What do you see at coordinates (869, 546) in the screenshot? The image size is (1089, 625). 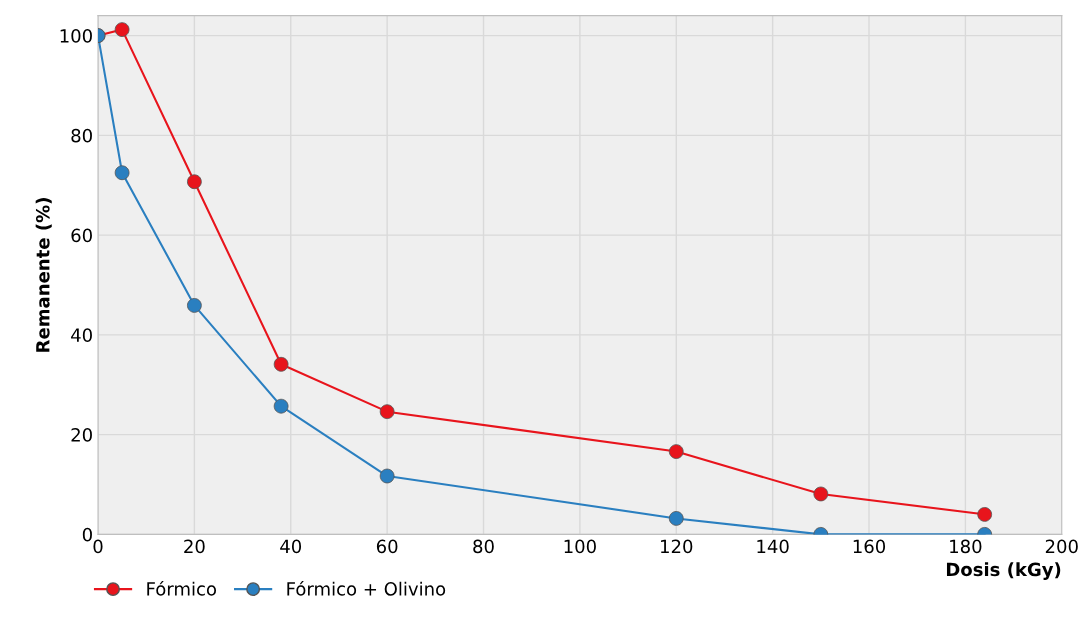 I see `x-tick-label: 160` at bounding box center [869, 546].